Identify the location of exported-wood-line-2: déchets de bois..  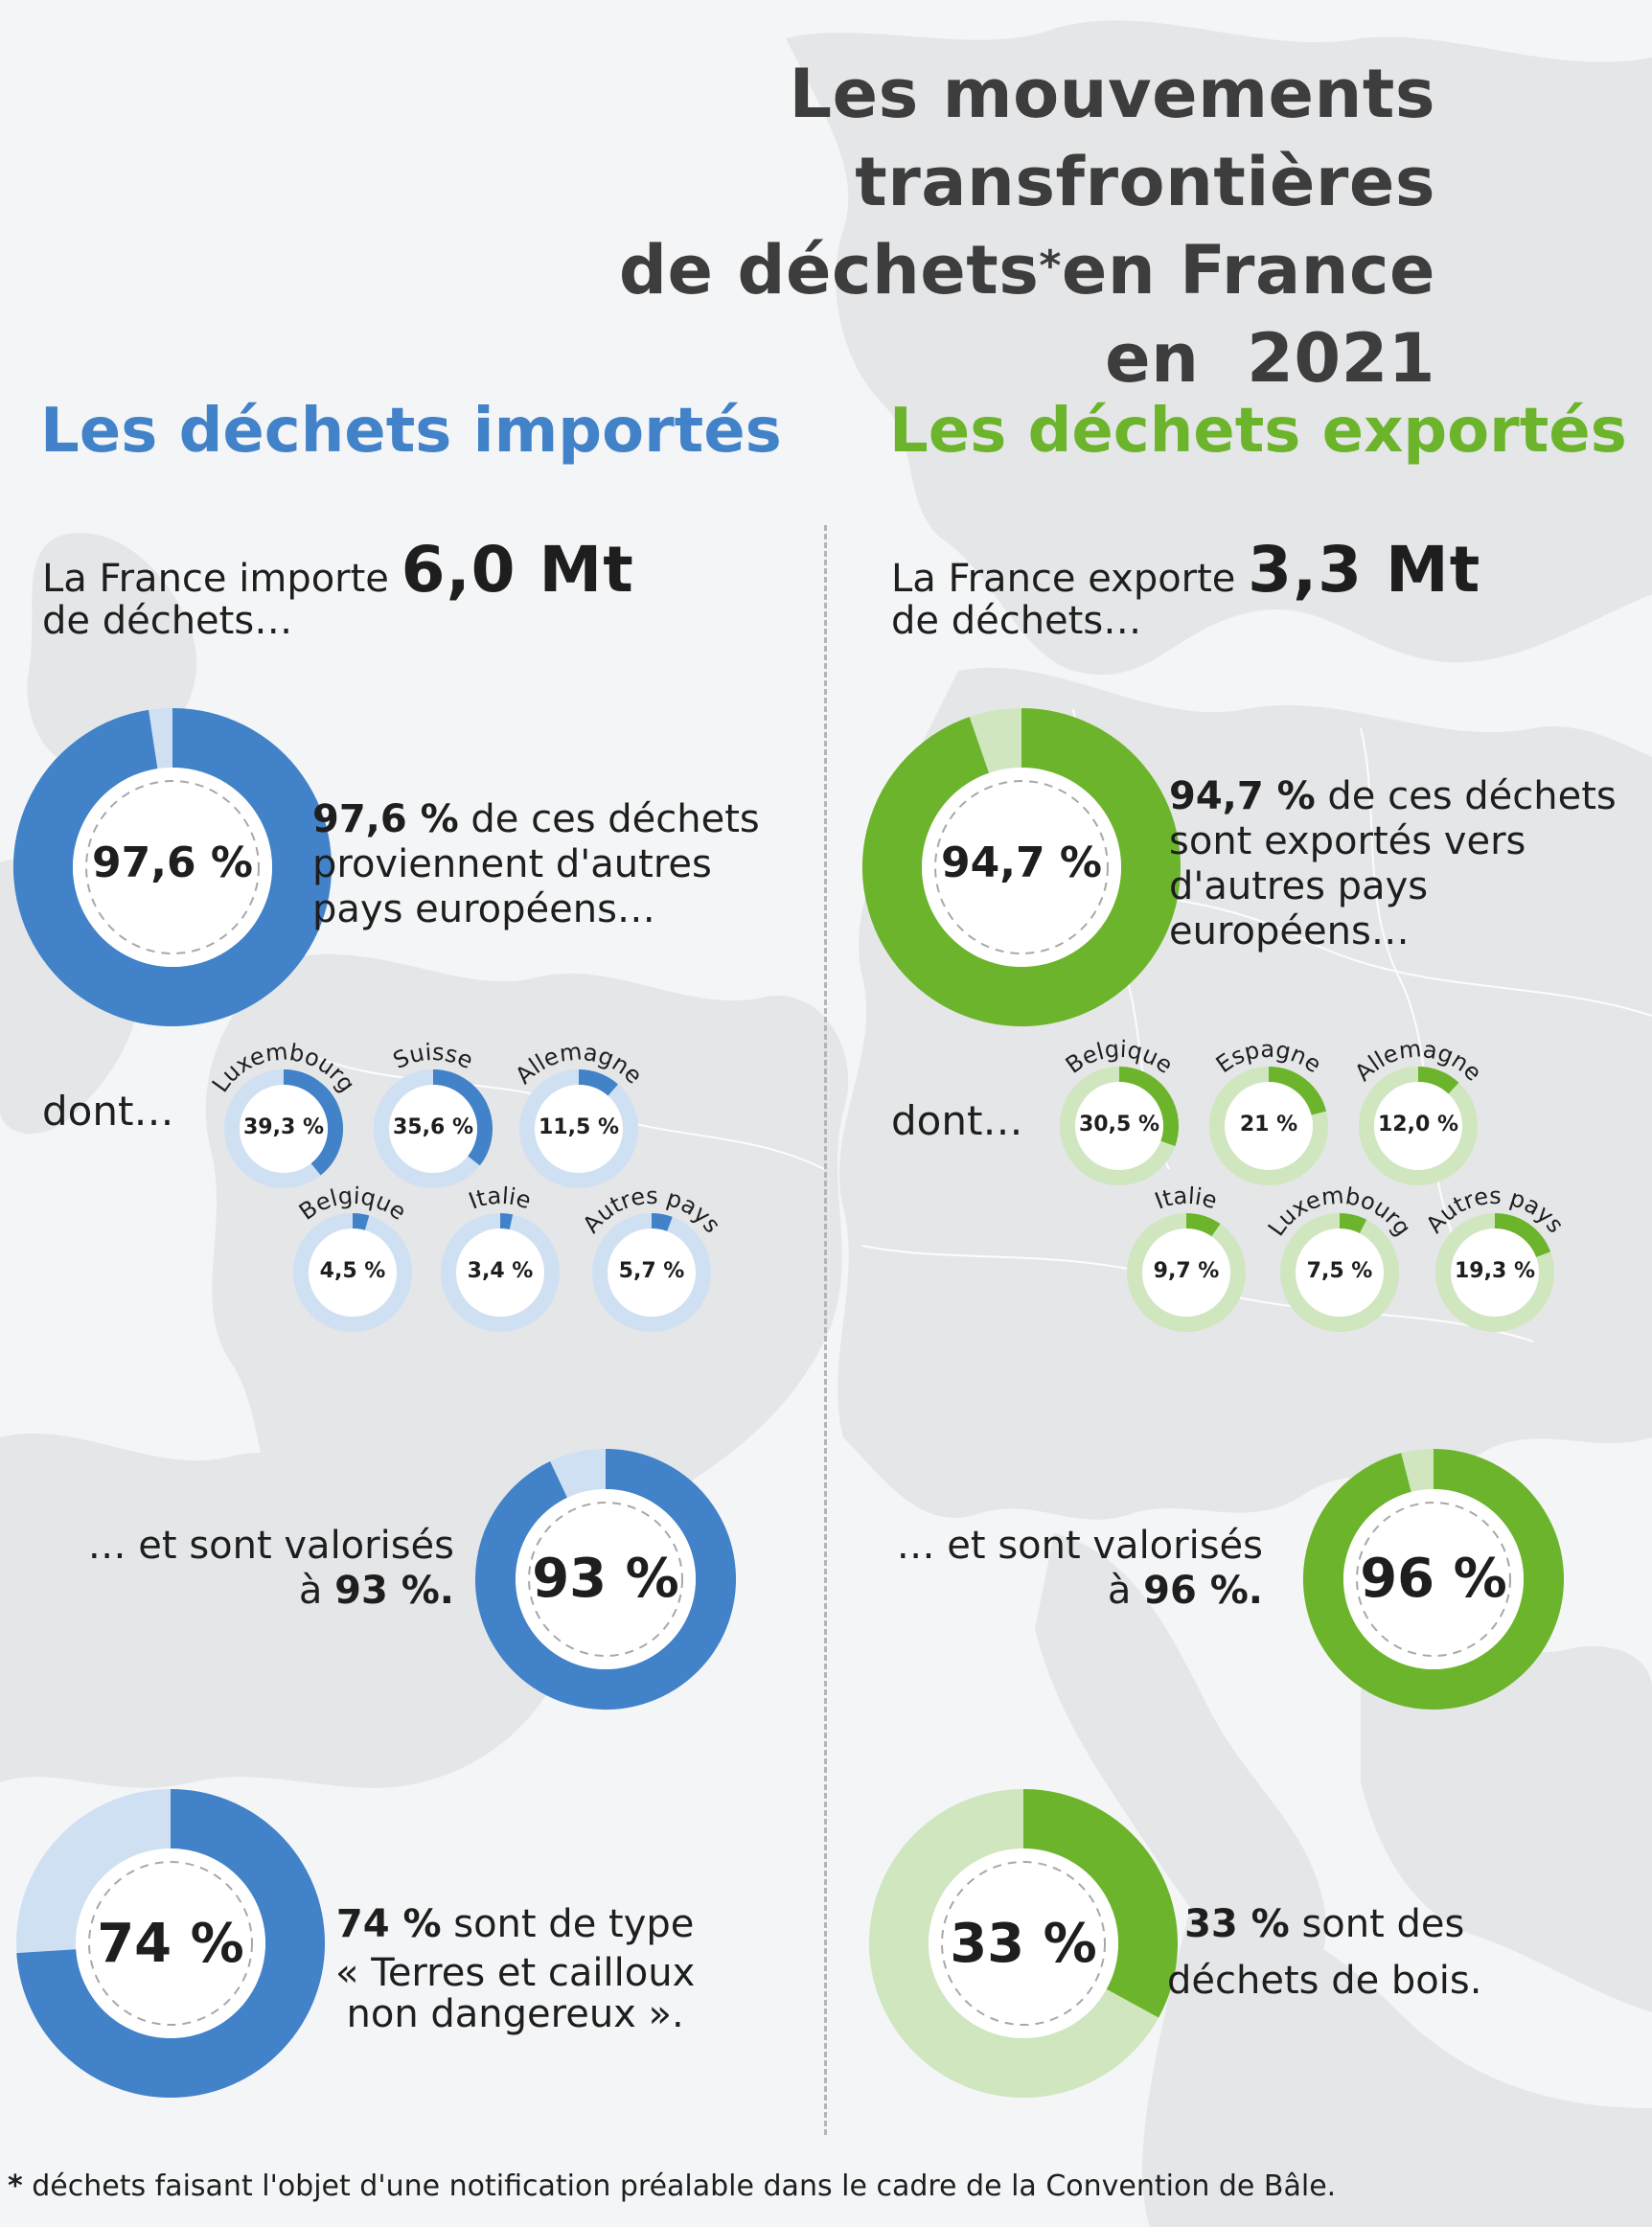
(1324, 1981).